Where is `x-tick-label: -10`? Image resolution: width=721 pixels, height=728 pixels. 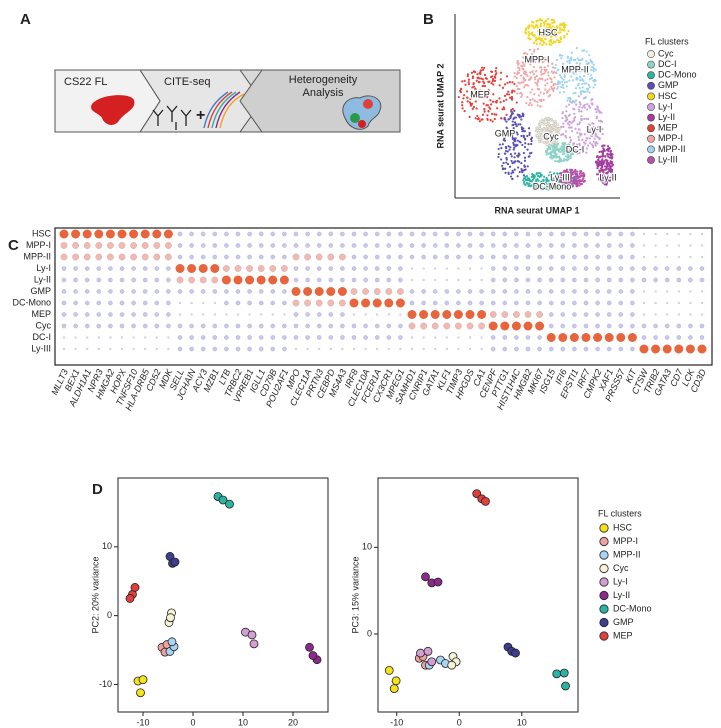
x-tick-label: -10 is located at coordinates (142, 722).